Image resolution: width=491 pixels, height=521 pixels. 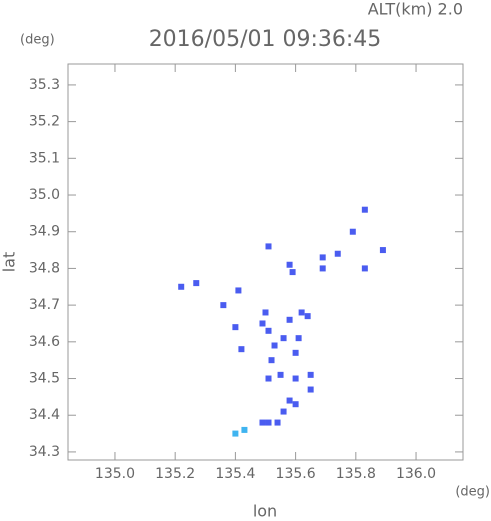 What do you see at coordinates (416, 474) in the screenshot?
I see `x-tick-label: 136.0` at bounding box center [416, 474].